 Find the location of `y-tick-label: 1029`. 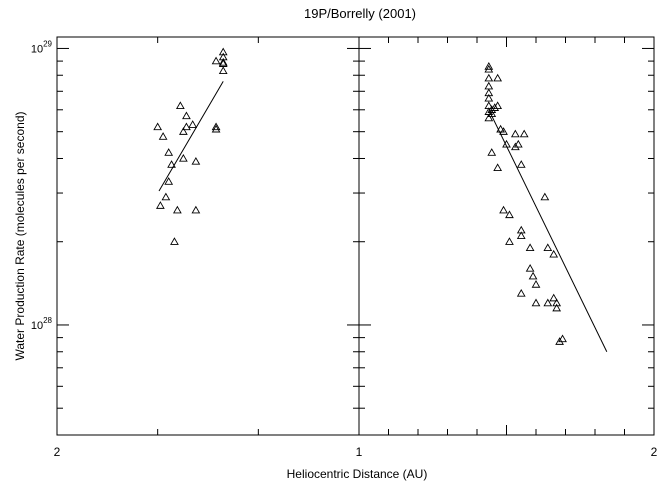

y-tick-label: 1029 is located at coordinates (42, 47).